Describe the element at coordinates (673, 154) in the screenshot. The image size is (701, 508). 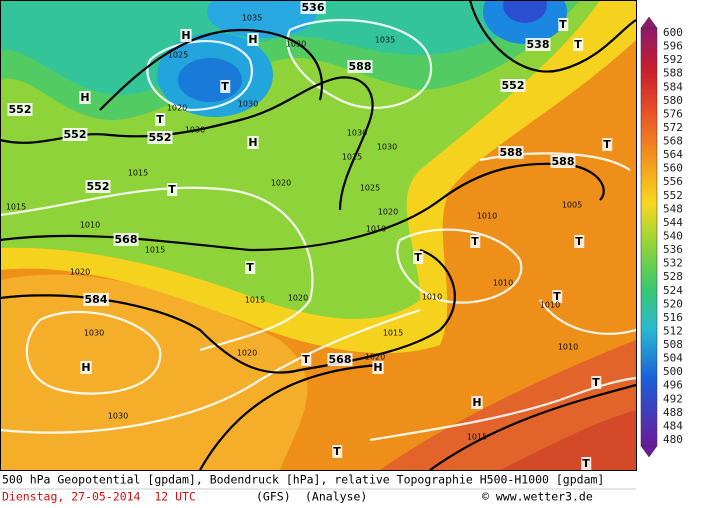
I see `colorbar-label: 564` at that location.